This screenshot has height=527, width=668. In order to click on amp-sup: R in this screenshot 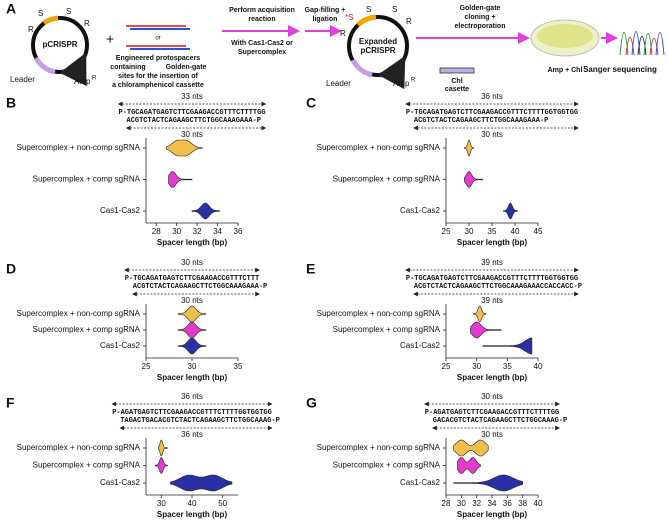, I will do `click(413, 81)`.